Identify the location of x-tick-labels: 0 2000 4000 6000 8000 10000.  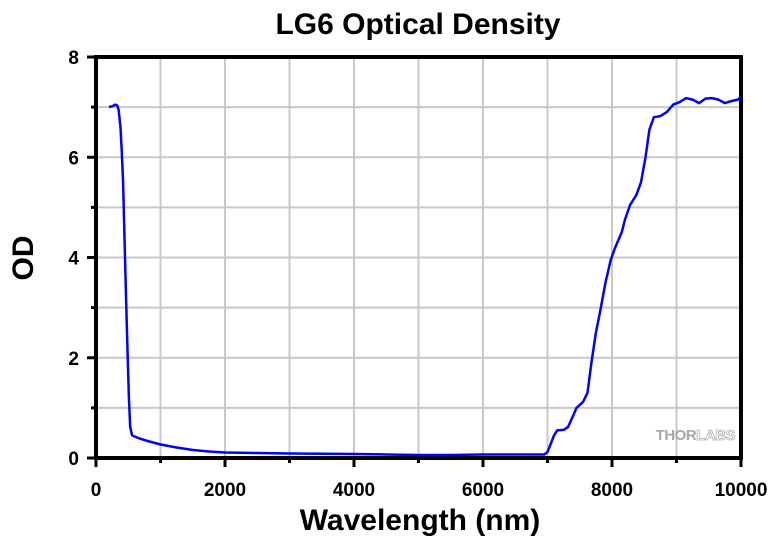
(429, 490).